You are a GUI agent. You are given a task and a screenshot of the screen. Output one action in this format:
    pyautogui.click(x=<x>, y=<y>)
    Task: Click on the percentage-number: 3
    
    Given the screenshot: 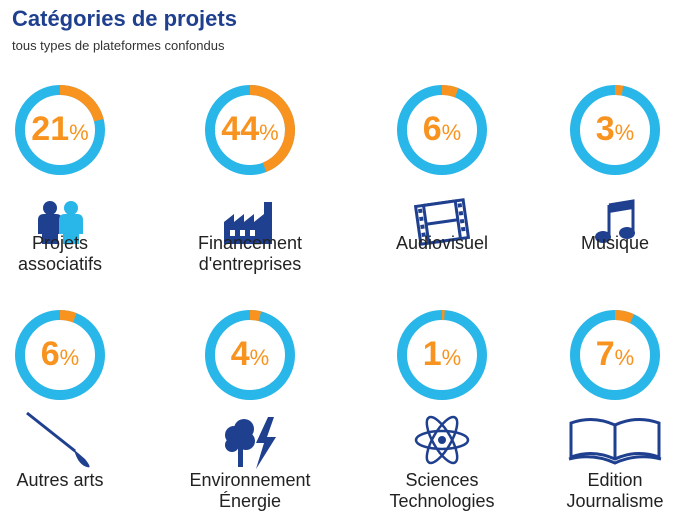 What is the action you would take?
    pyautogui.click(x=605, y=129)
    